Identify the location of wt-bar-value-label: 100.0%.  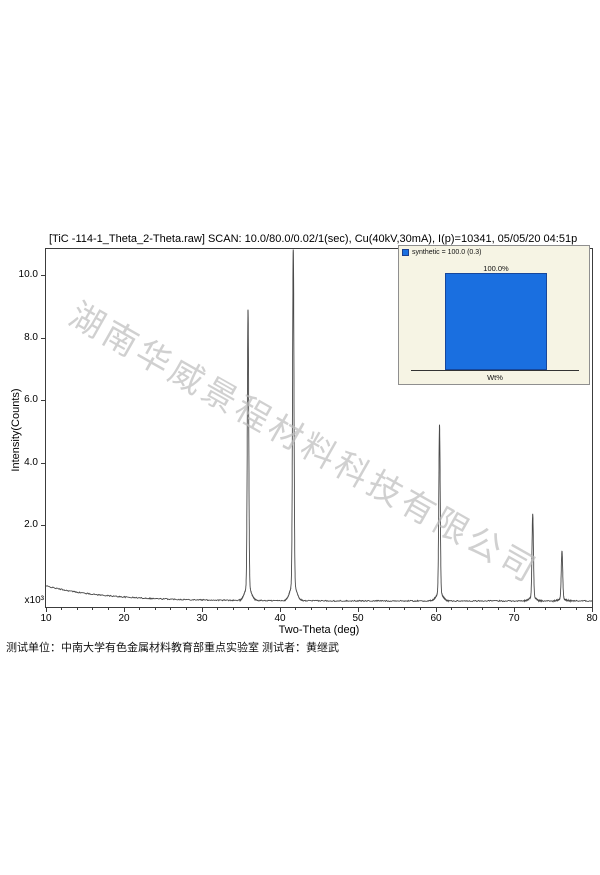
(496, 268).